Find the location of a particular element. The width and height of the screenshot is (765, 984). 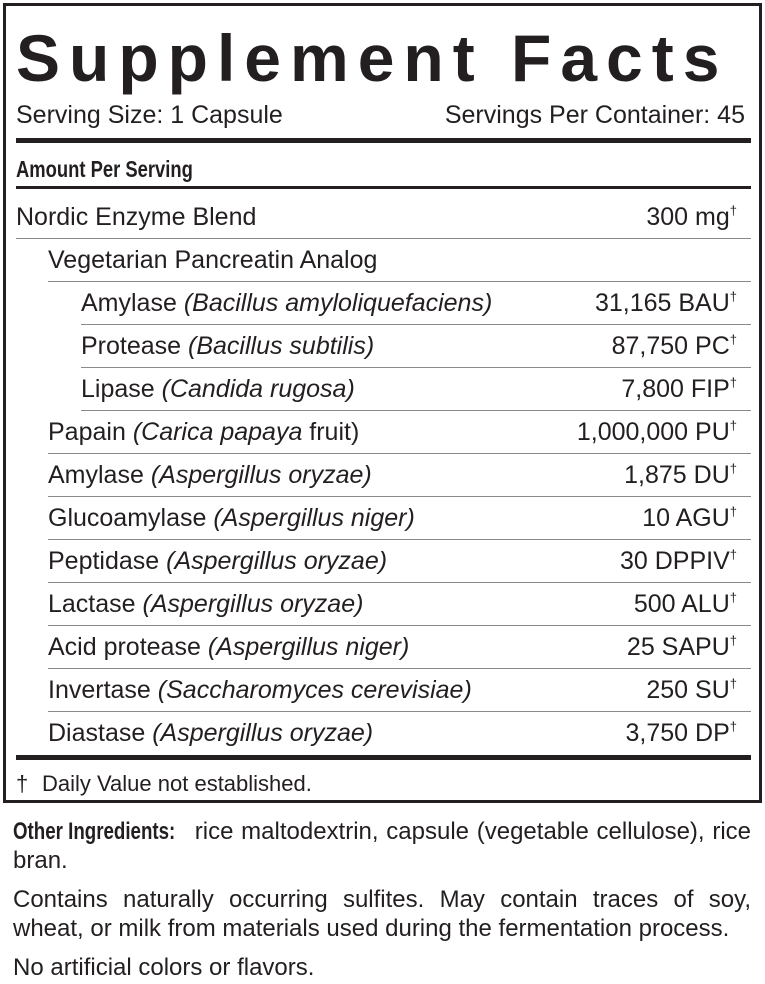

footnote: † Daily Value not established. is located at coordinates (164, 784).